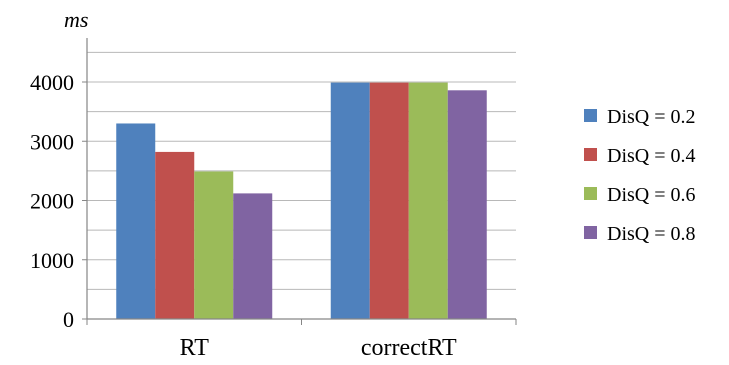  What do you see at coordinates (253, 256) in the screenshot?
I see `bar-RT-DisQ=0.8` at bounding box center [253, 256].